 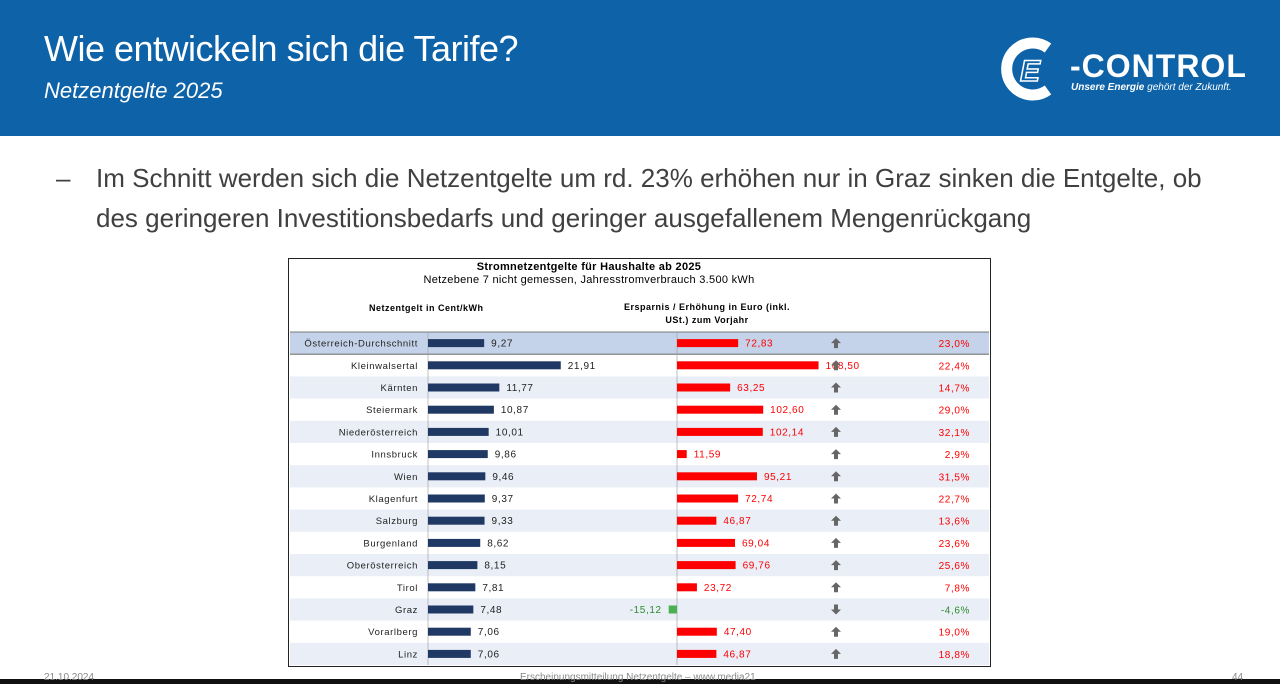 I want to click on category-label: Klagenfurt, so click(x=393, y=499).